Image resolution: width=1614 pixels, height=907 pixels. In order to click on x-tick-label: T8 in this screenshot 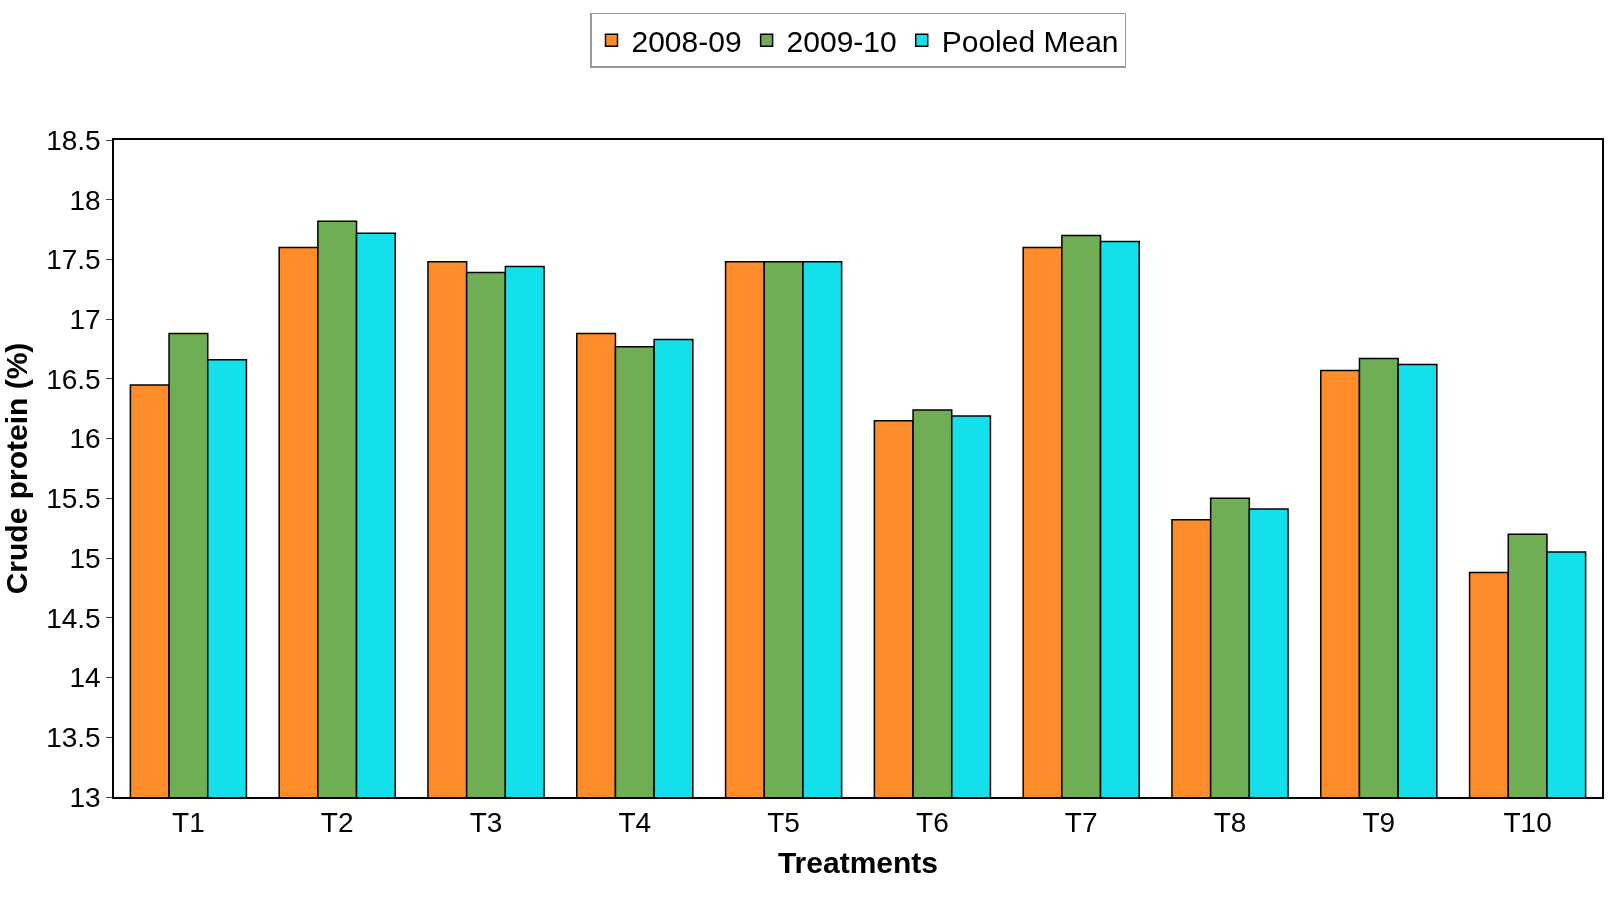, I will do `click(1230, 823)`.